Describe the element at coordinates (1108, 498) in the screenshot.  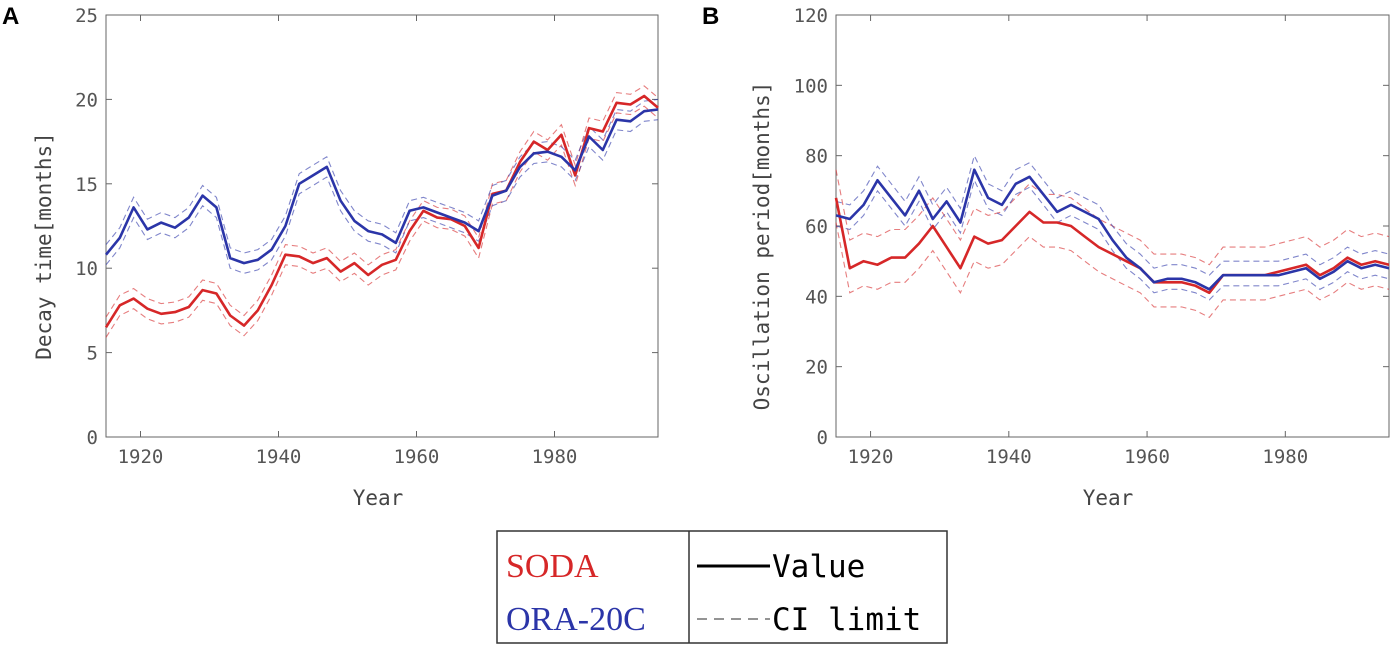
I see `panel-b-xlabel: Year` at that location.